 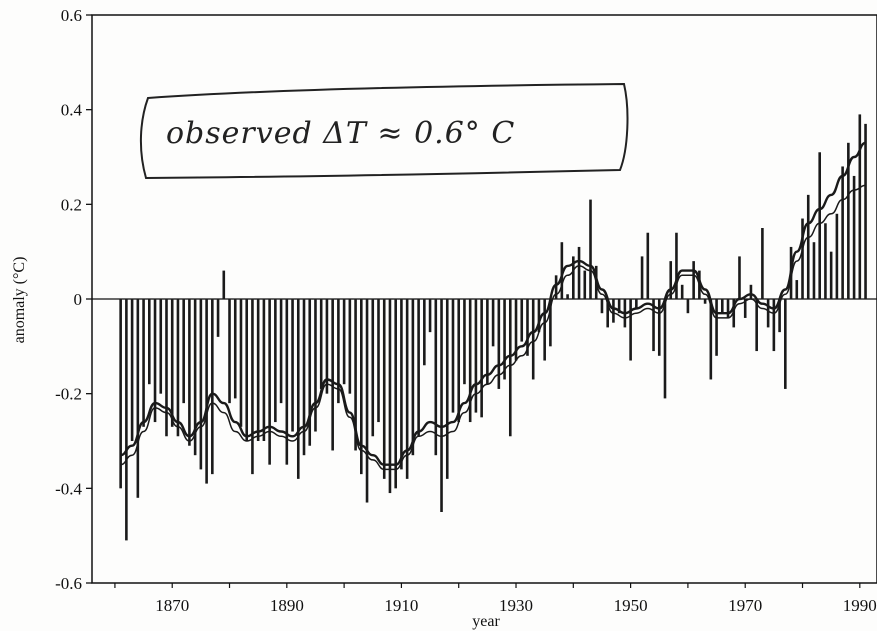 I want to click on x-tick-label: 1890, so click(x=287, y=605).